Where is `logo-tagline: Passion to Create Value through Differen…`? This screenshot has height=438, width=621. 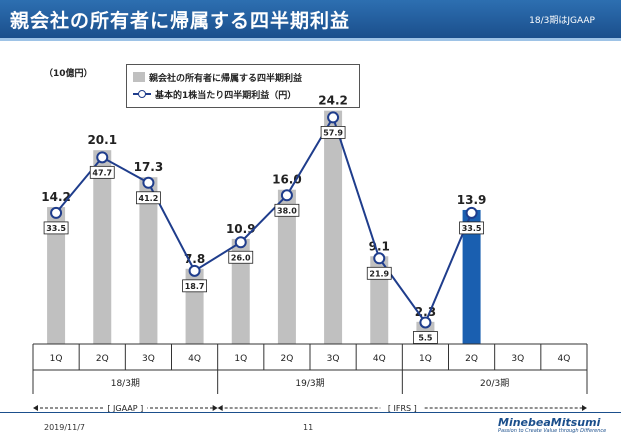
logo-tagline: Passion to Create Value through Differen… is located at coordinates (552, 431).